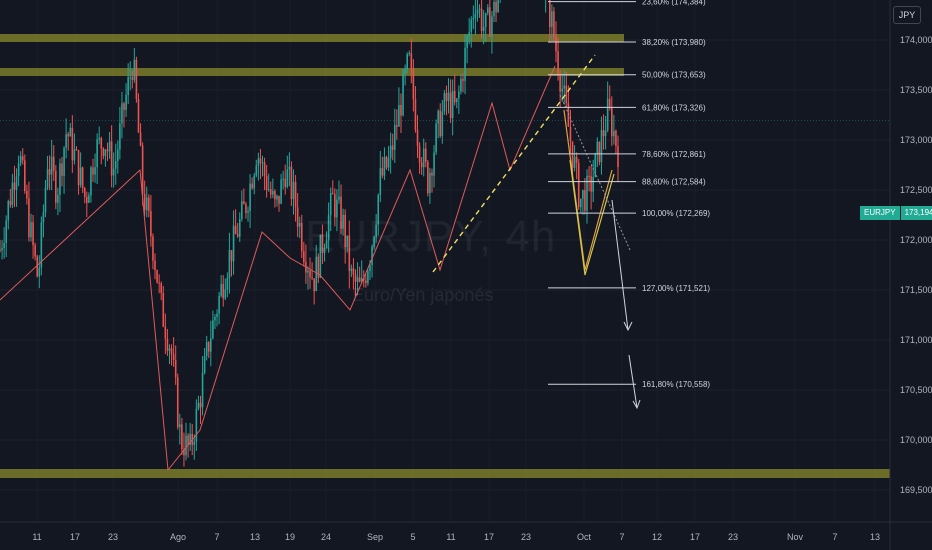 The width and height of the screenshot is (932, 550). Describe the element at coordinates (916, 390) in the screenshot. I see `price-tick-label: 170,500` at that location.